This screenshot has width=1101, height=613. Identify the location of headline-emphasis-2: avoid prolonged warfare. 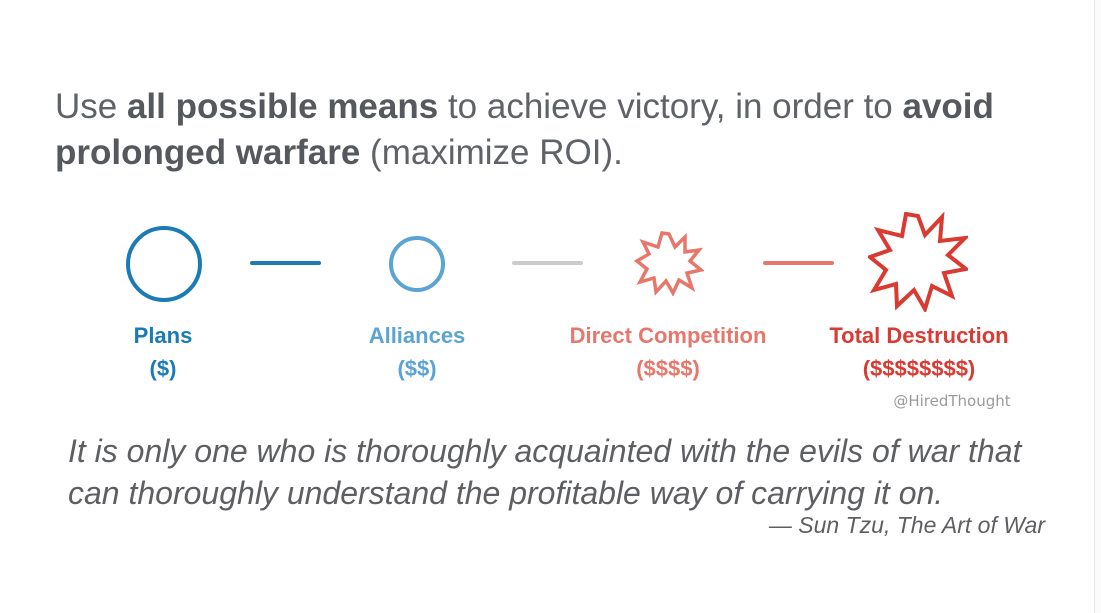
(524, 129).